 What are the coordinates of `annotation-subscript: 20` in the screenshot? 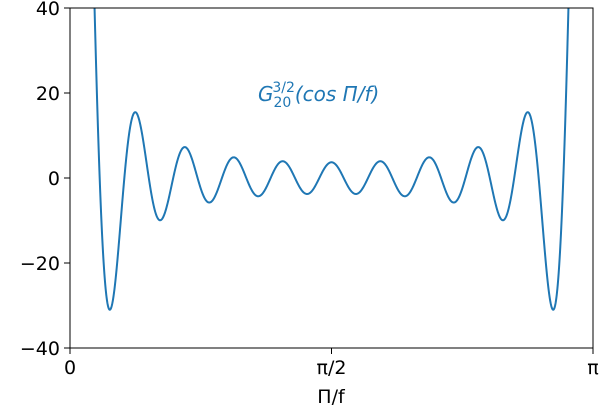 It's located at (283, 103).